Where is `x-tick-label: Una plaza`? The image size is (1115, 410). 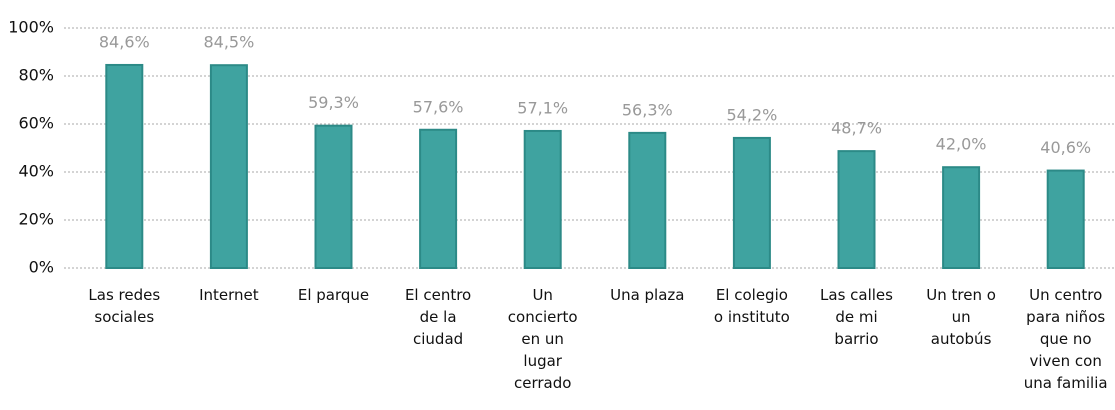
x-tick-label: Una plaza is located at coordinates (647, 295).